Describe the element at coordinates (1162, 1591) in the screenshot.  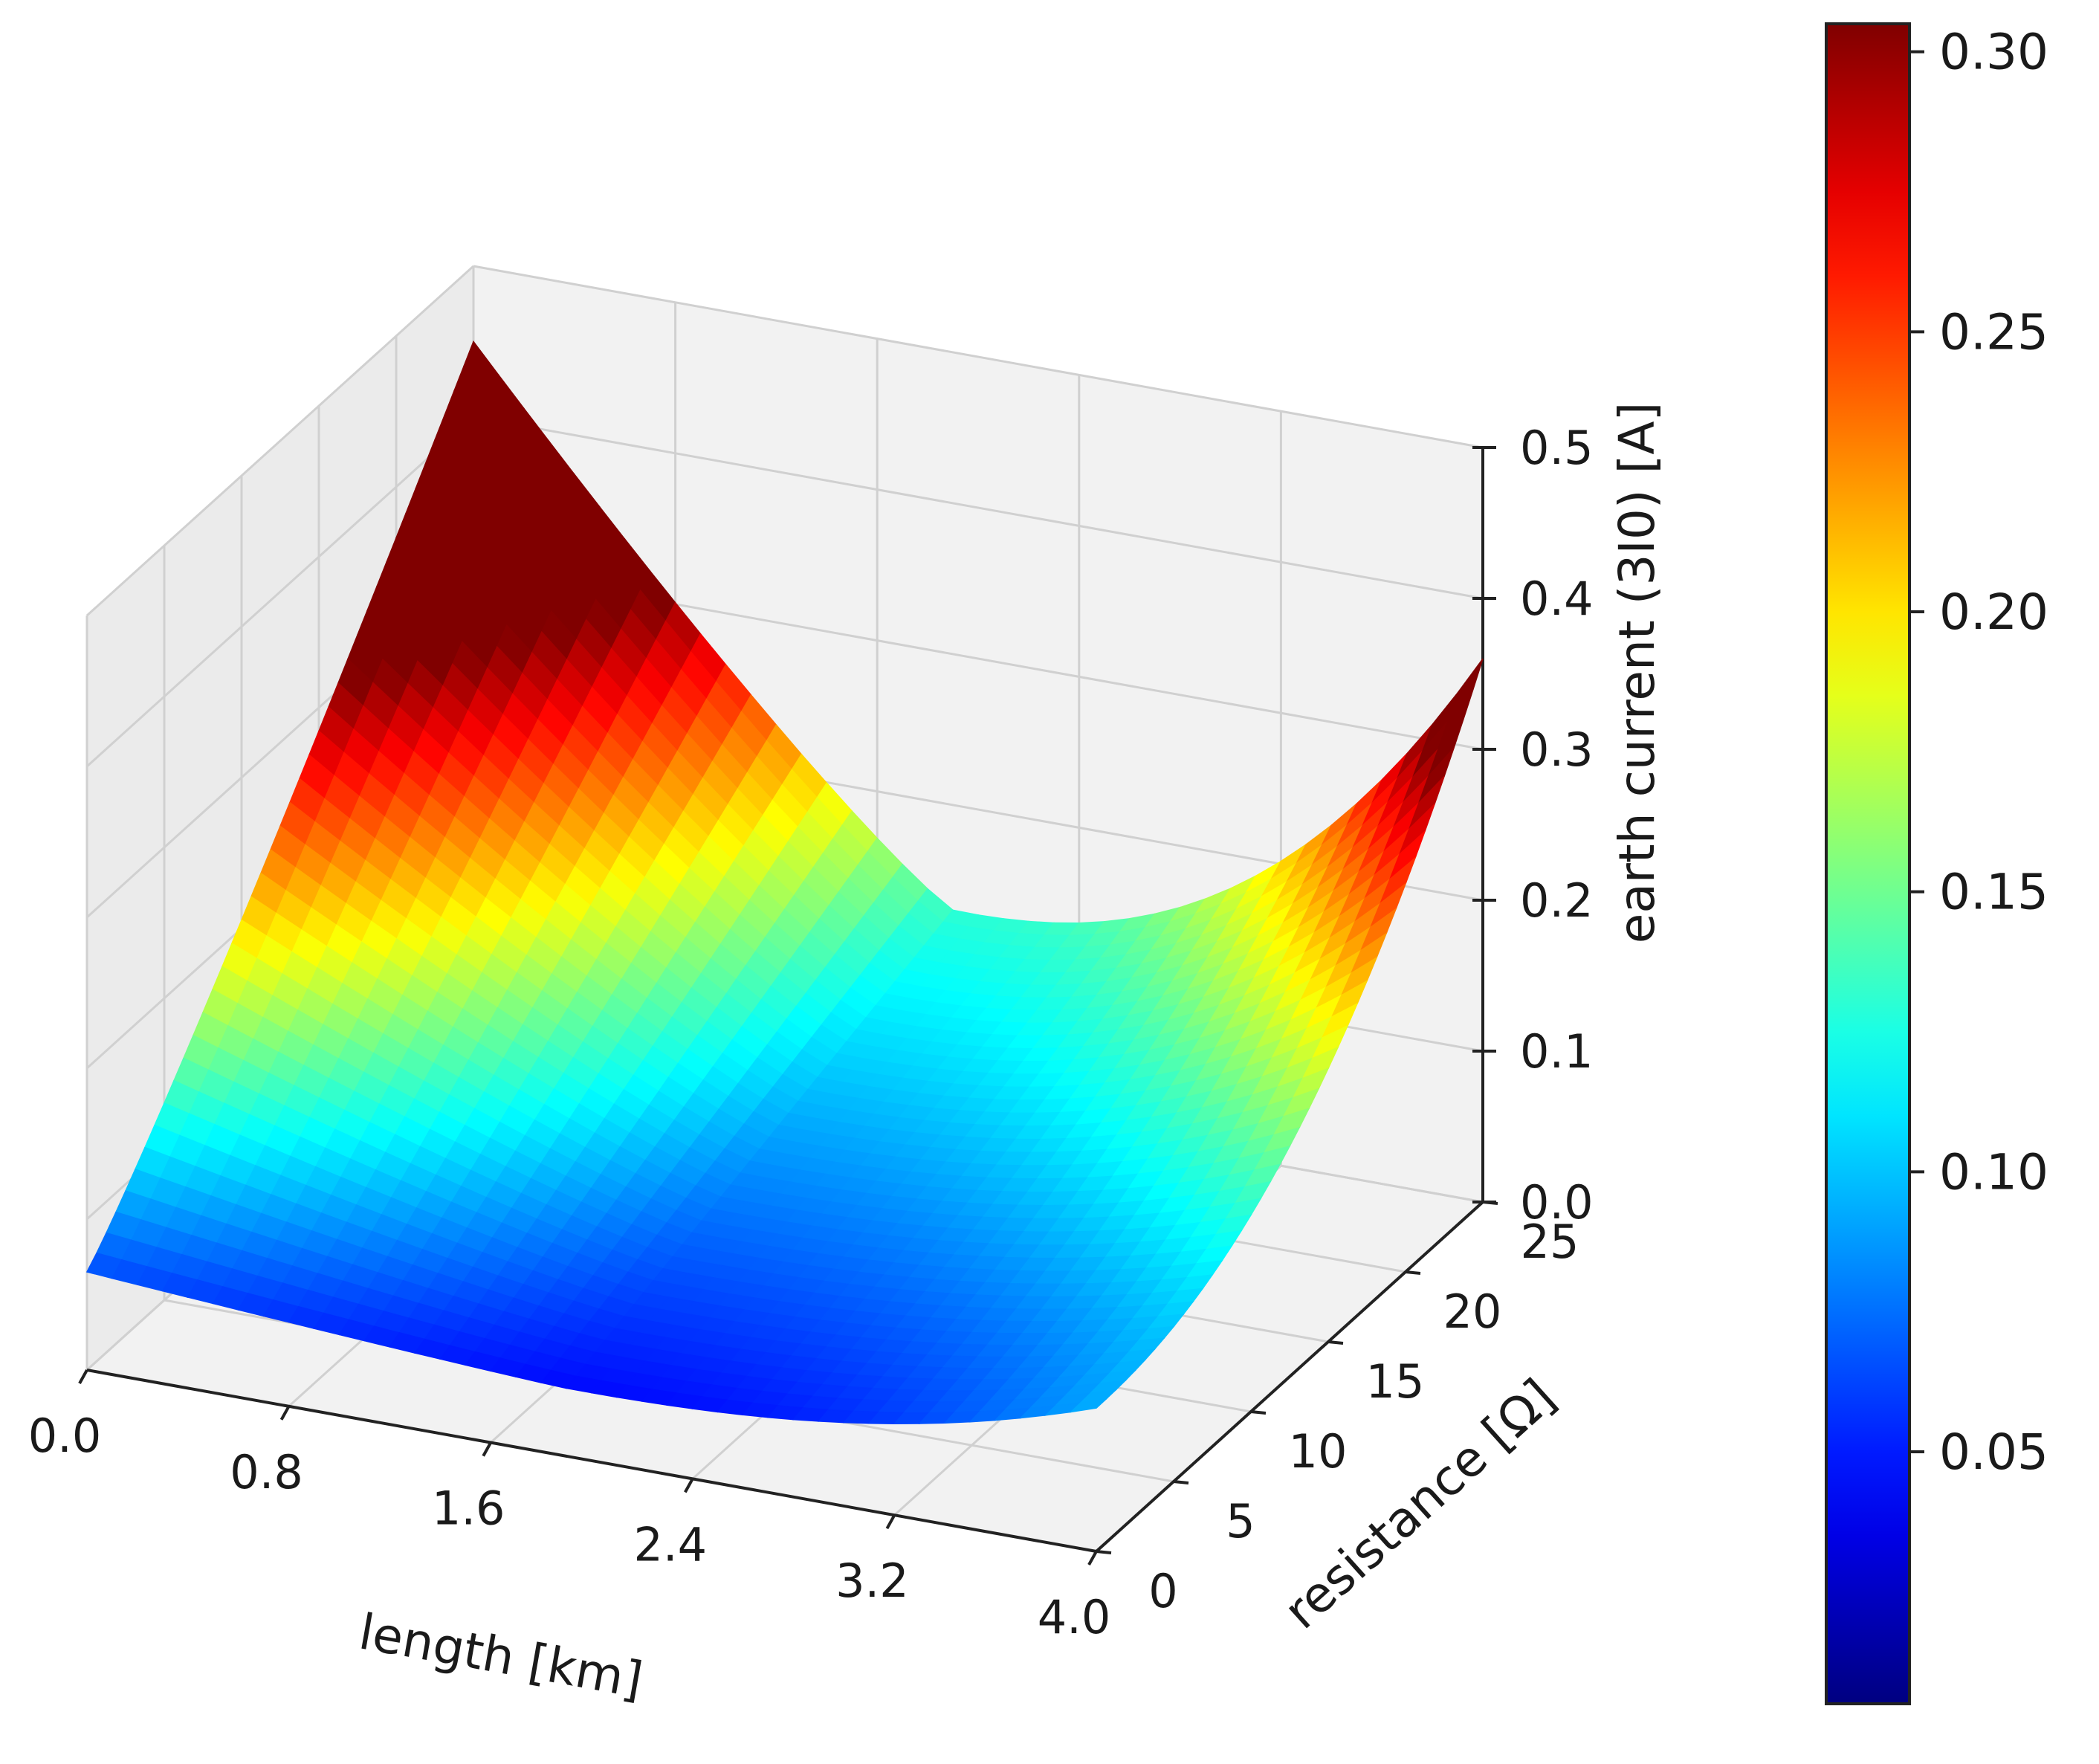
I see `y-tick-label: 0` at that location.